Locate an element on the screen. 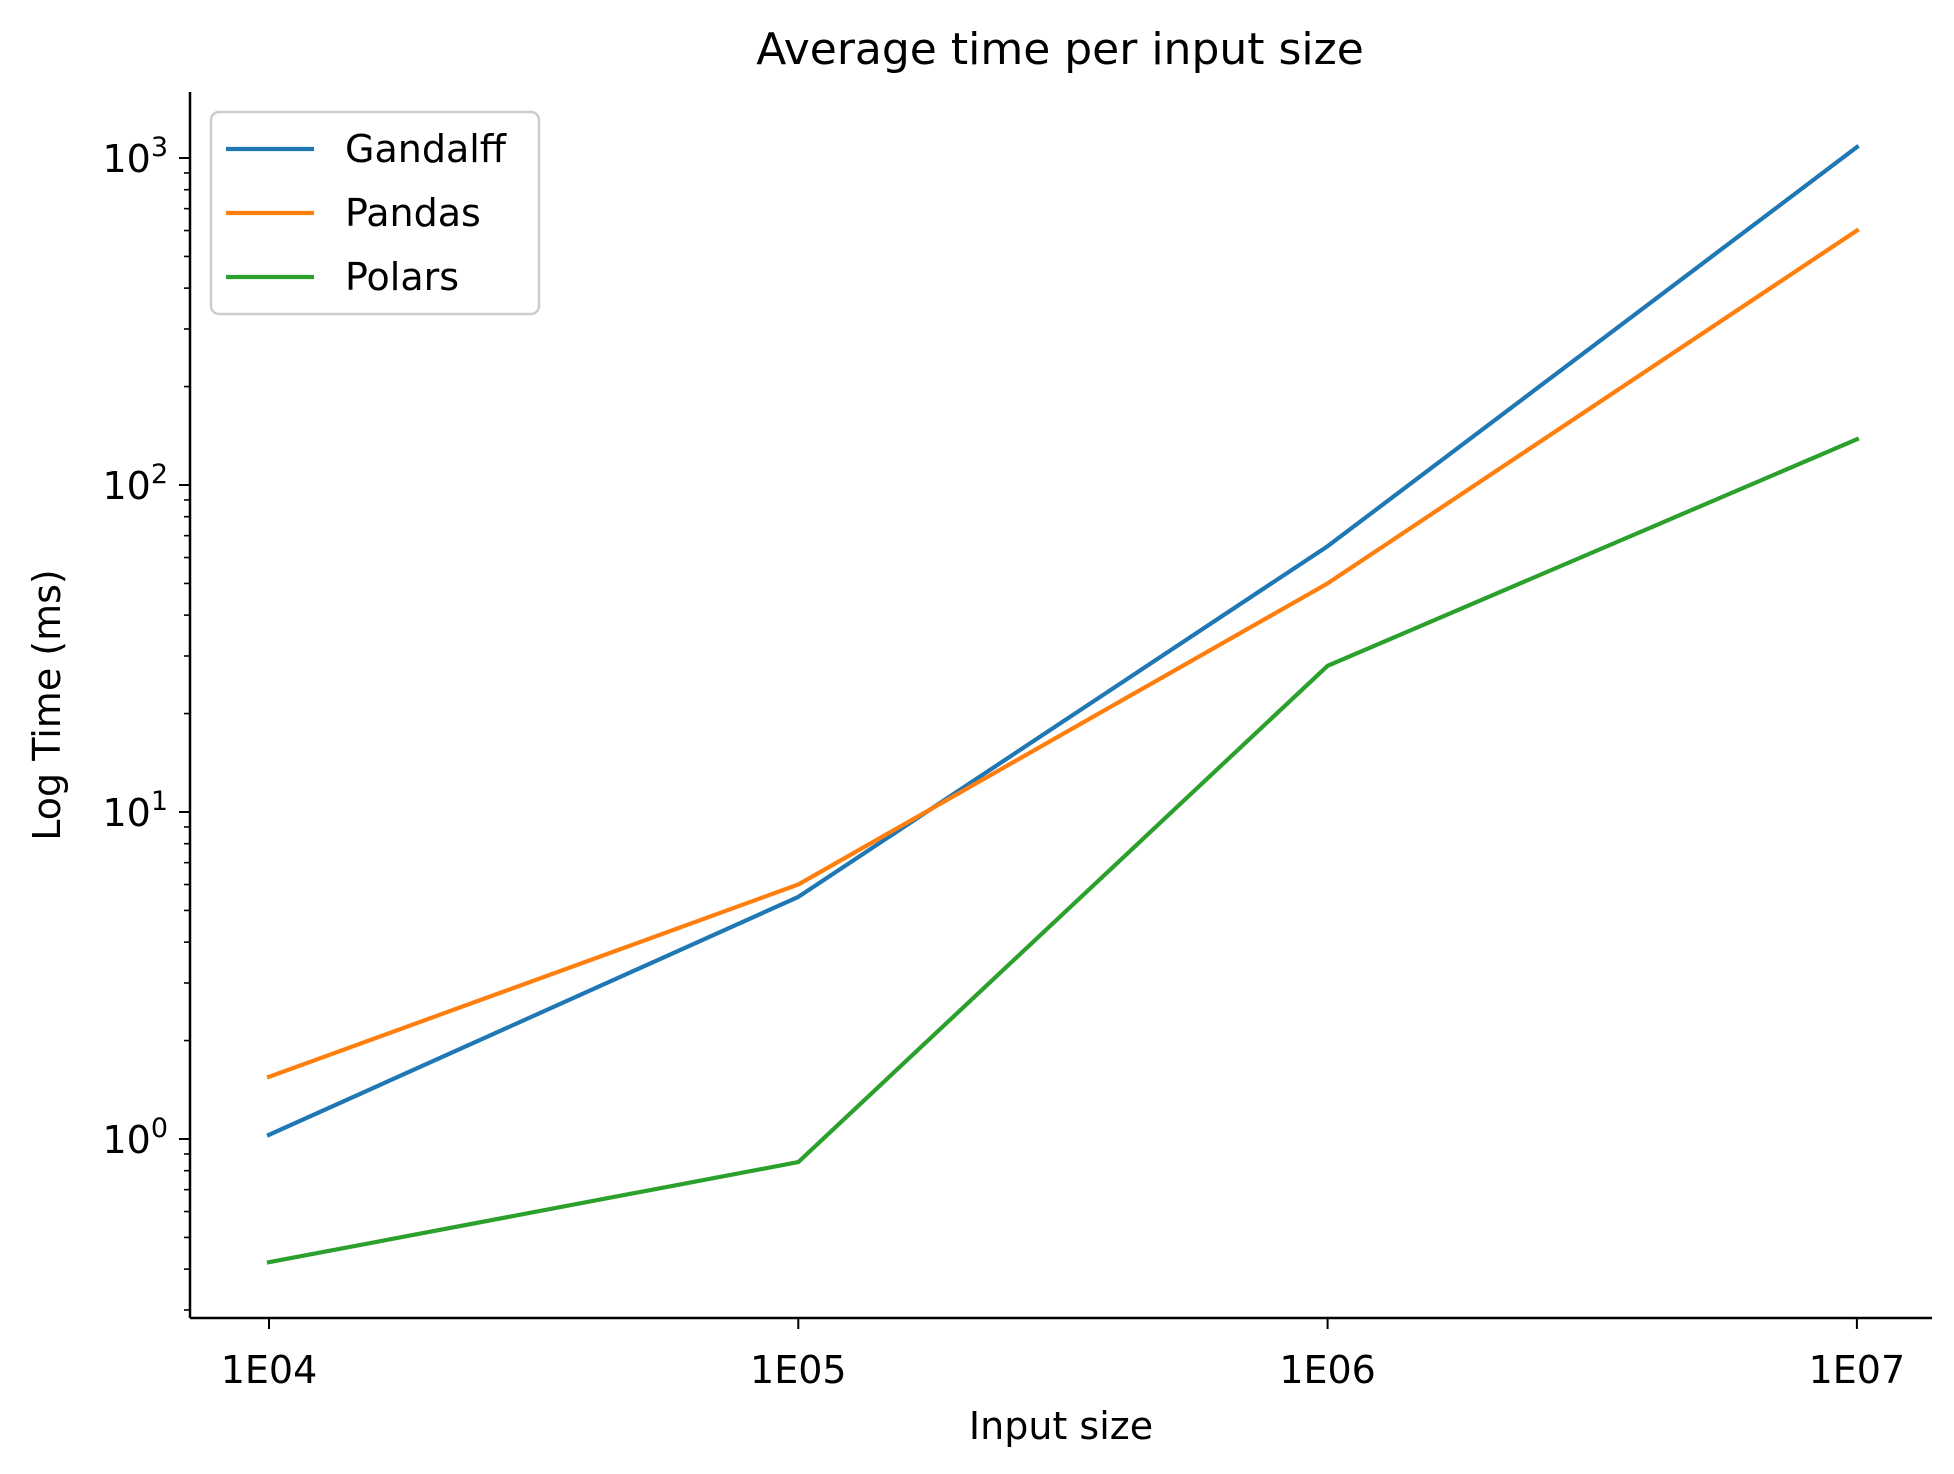  x-tick-label: 1E07 is located at coordinates (1857, 1370).